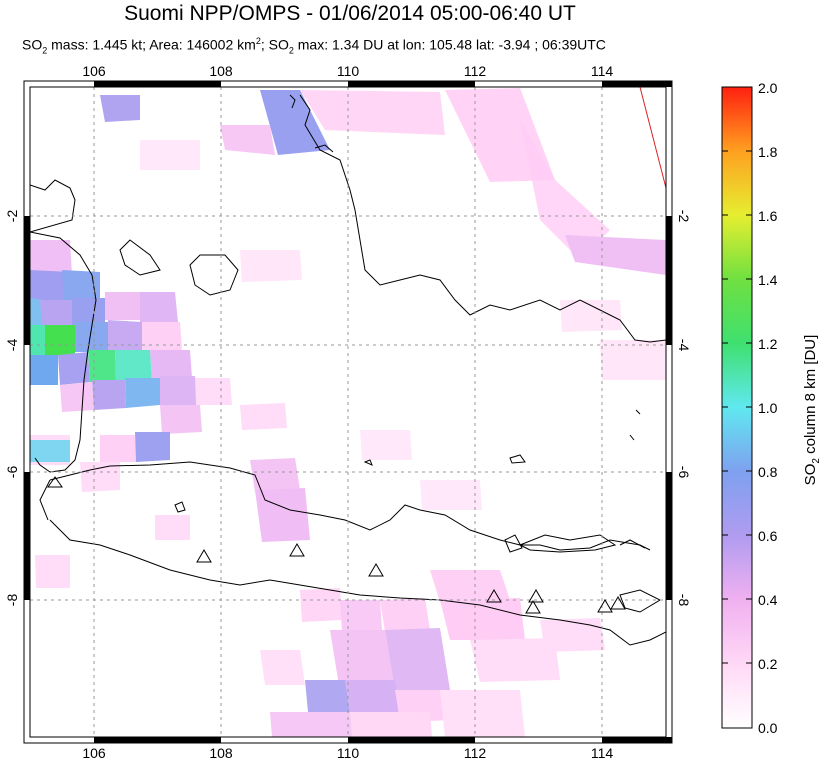 This screenshot has height=759, width=823. Describe the element at coordinates (768, 536) in the screenshot. I see `colorbar-tick: 0.6` at that location.